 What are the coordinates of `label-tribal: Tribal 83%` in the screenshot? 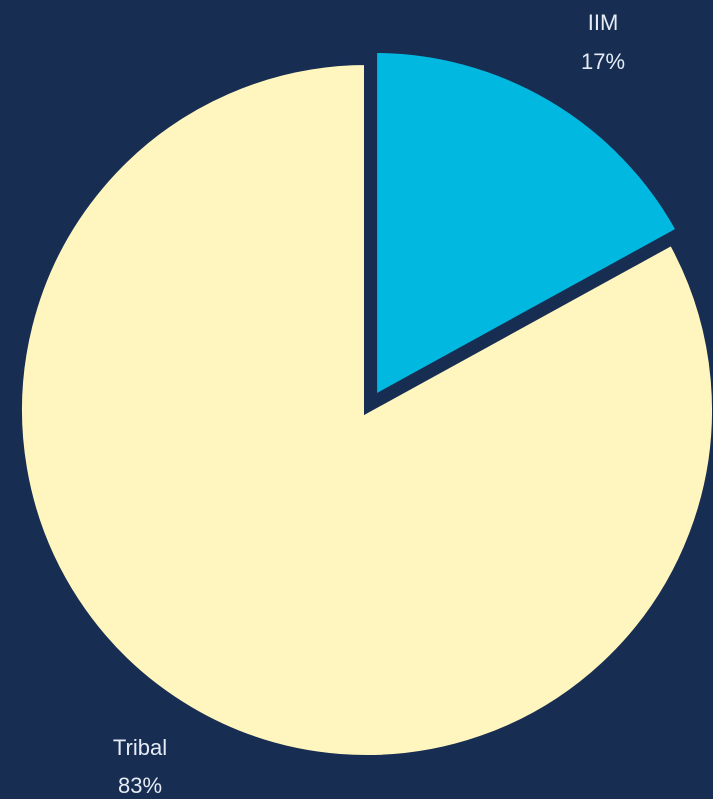 It's located at (140, 766).